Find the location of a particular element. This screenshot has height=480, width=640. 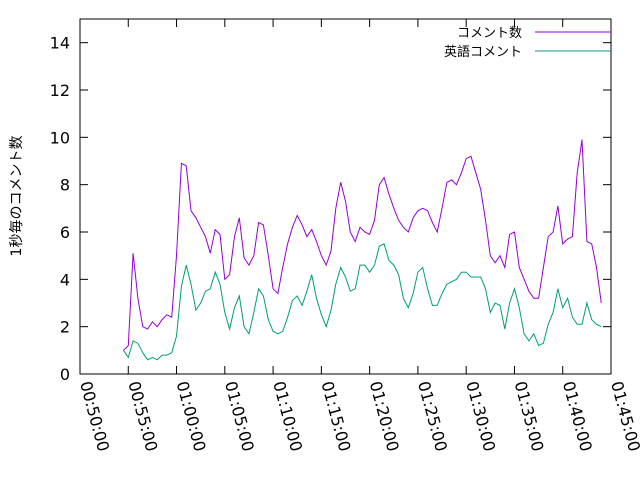

y-tick-label: 8 is located at coordinates (65, 185).